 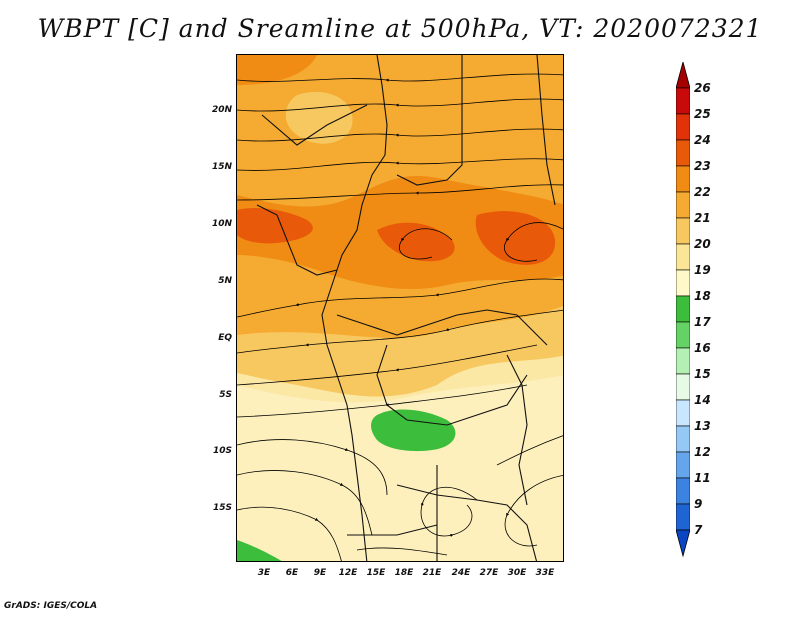 What do you see at coordinates (348, 573) in the screenshot?
I see `lon-label-12e: 12E` at bounding box center [348, 573].